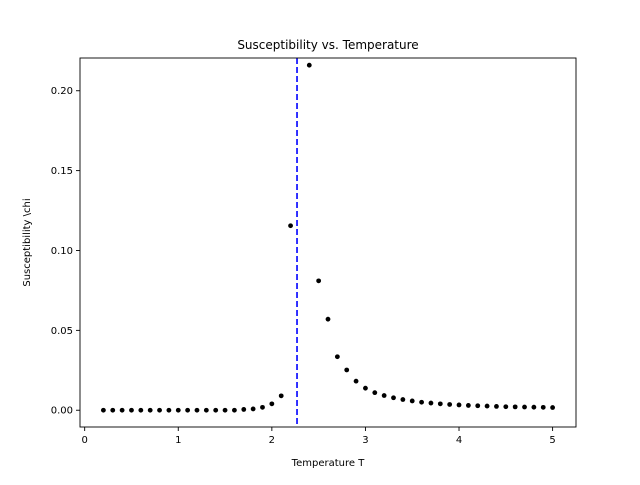 Image resolution: width=640 pixels, height=485 pixels. Describe the element at coordinates (27, 242) in the screenshot. I see `y-axis-label: Susceptibility \chi` at that location.